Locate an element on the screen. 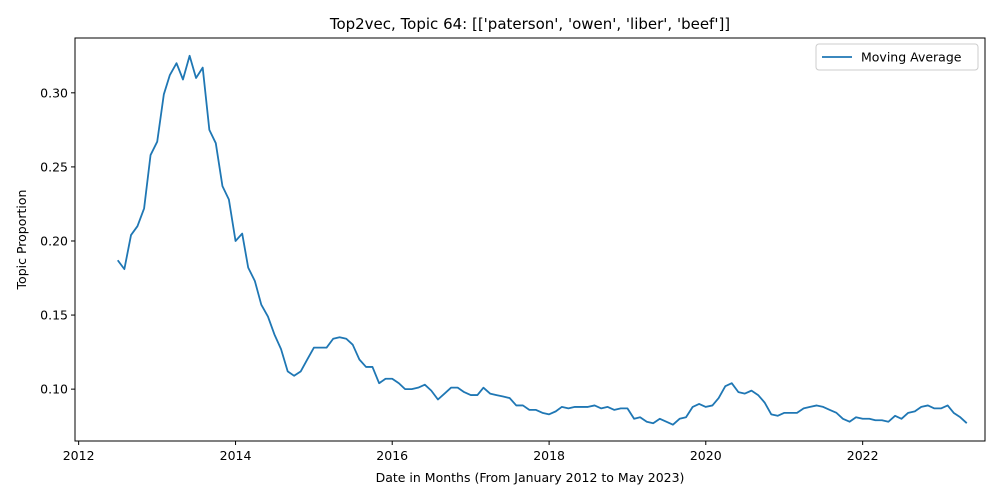 This screenshot has width=1000, height=500. x-tick-label: 2014 is located at coordinates (236, 455).